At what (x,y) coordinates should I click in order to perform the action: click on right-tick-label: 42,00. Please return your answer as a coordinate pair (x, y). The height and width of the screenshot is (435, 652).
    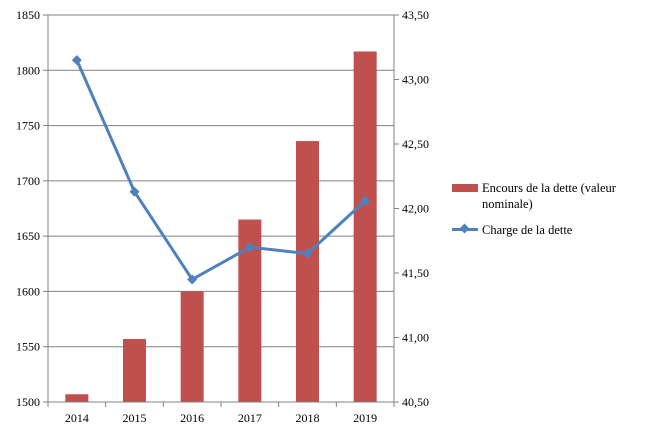
    Looking at the image, I should click on (415, 209).